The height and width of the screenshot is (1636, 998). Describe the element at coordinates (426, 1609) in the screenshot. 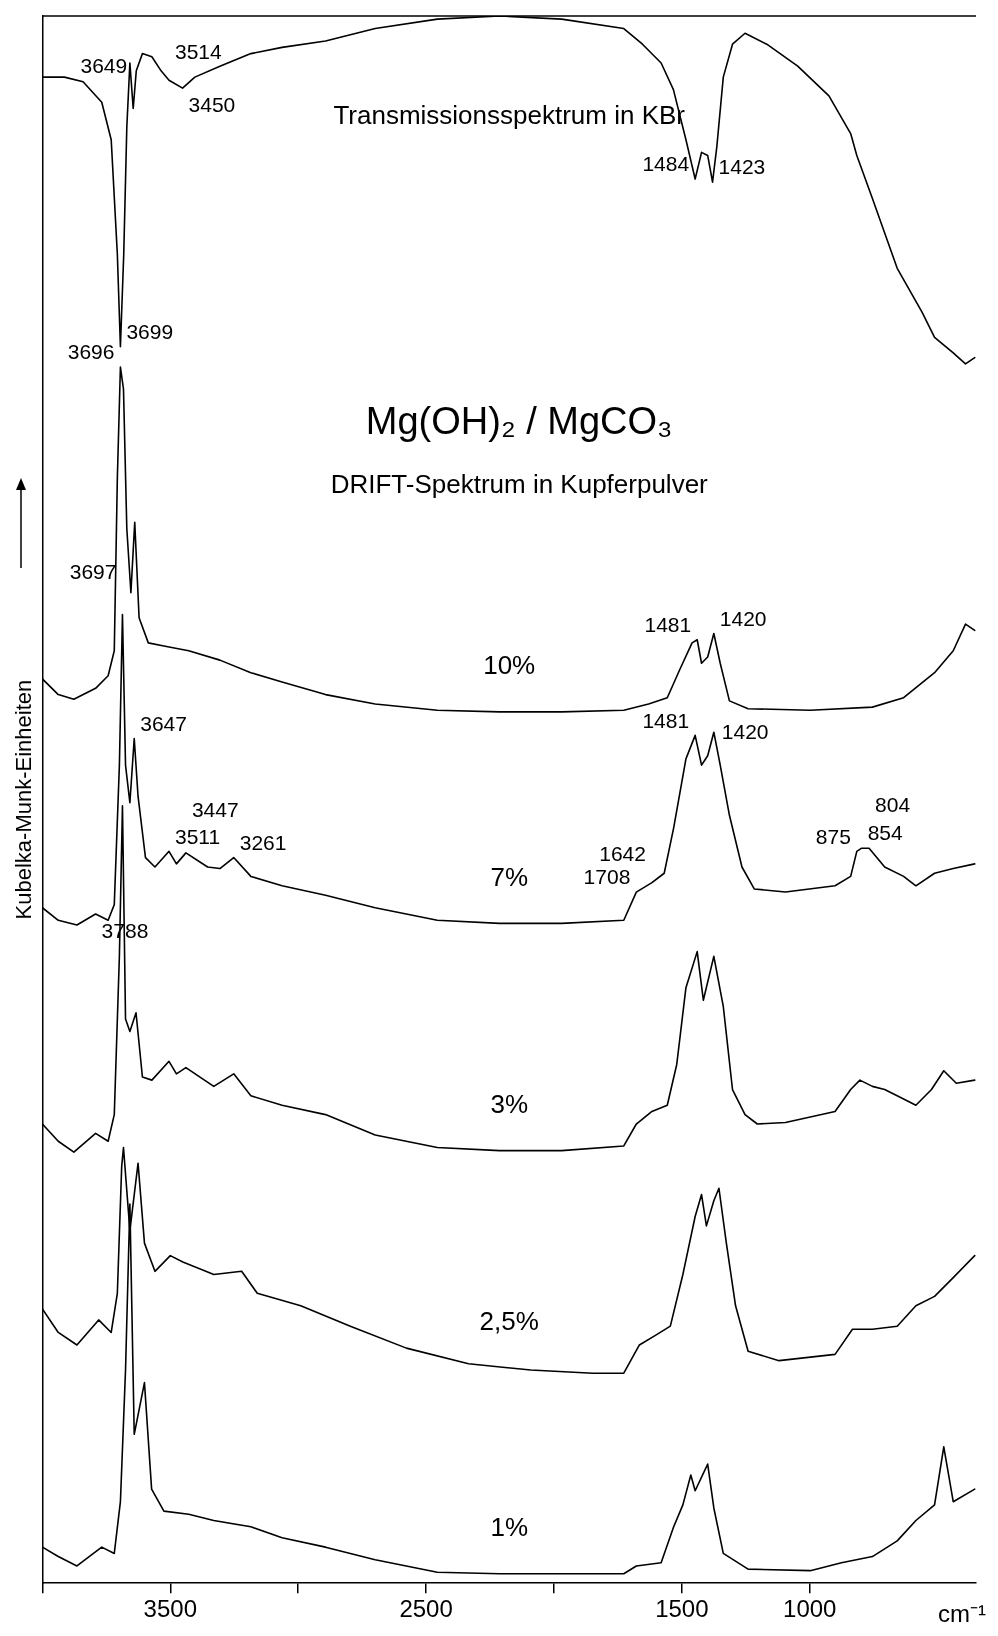

I see `x-tick-label: 2500` at that location.